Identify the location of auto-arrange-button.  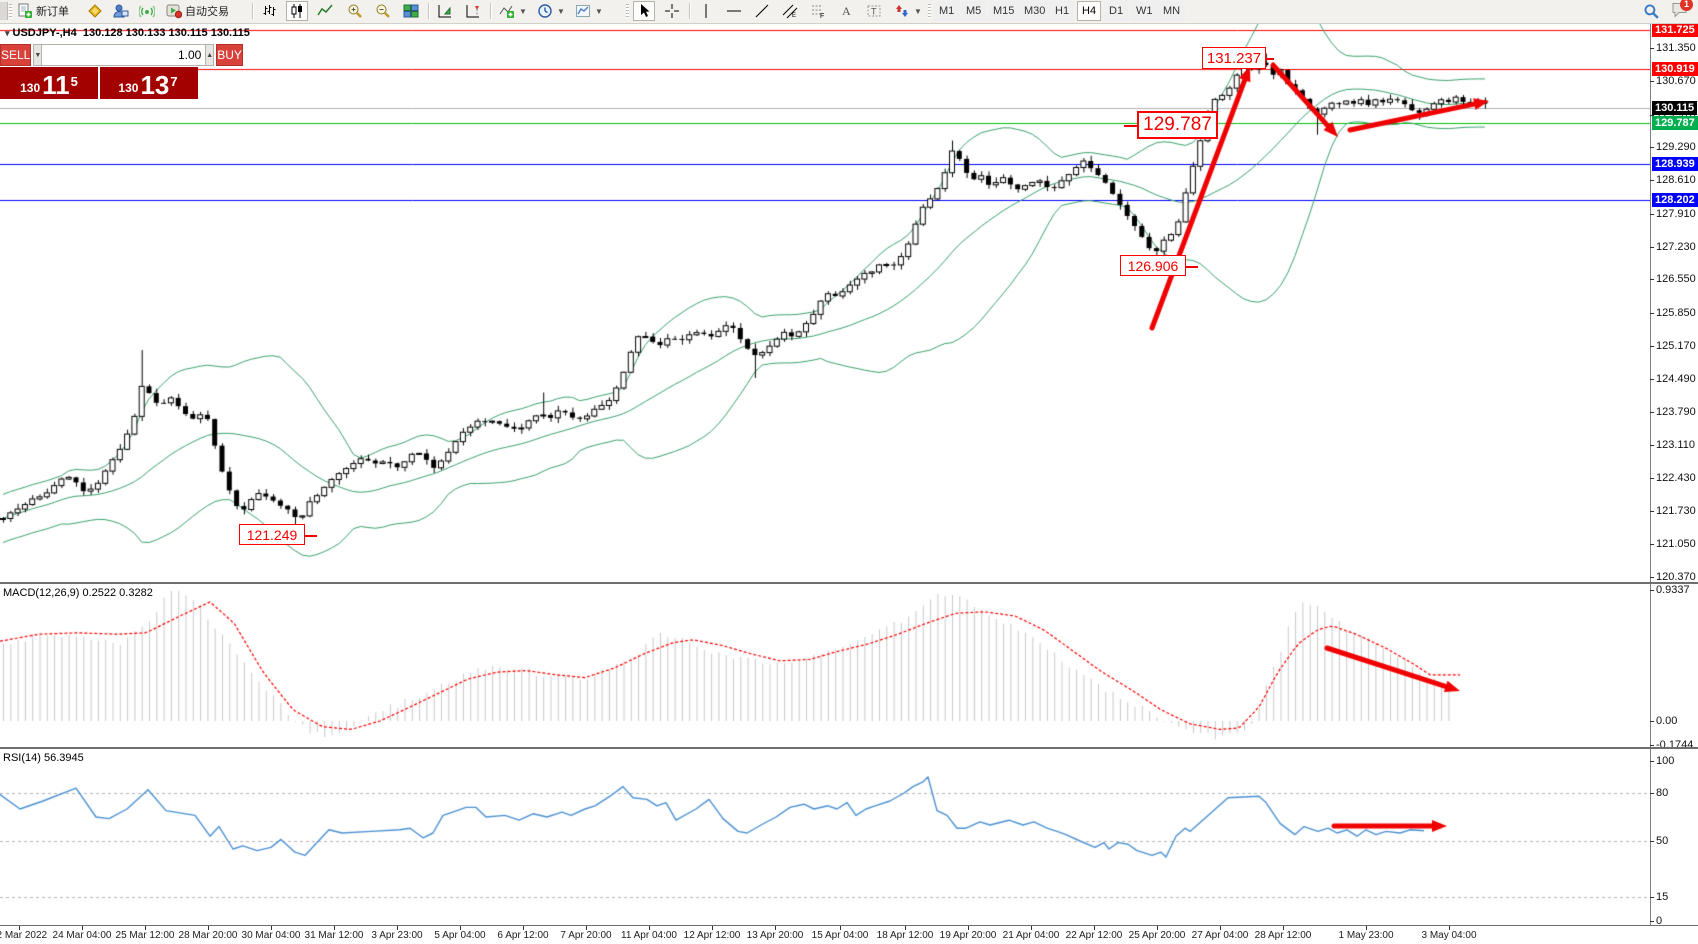
(445, 11).